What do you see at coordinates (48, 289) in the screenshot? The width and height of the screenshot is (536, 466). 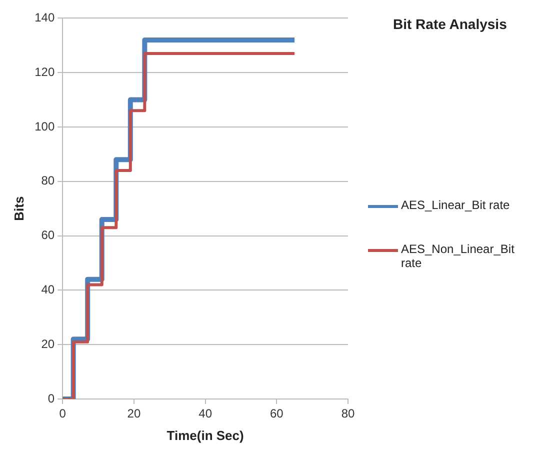 I see `y-tick-label: 40` at bounding box center [48, 289].